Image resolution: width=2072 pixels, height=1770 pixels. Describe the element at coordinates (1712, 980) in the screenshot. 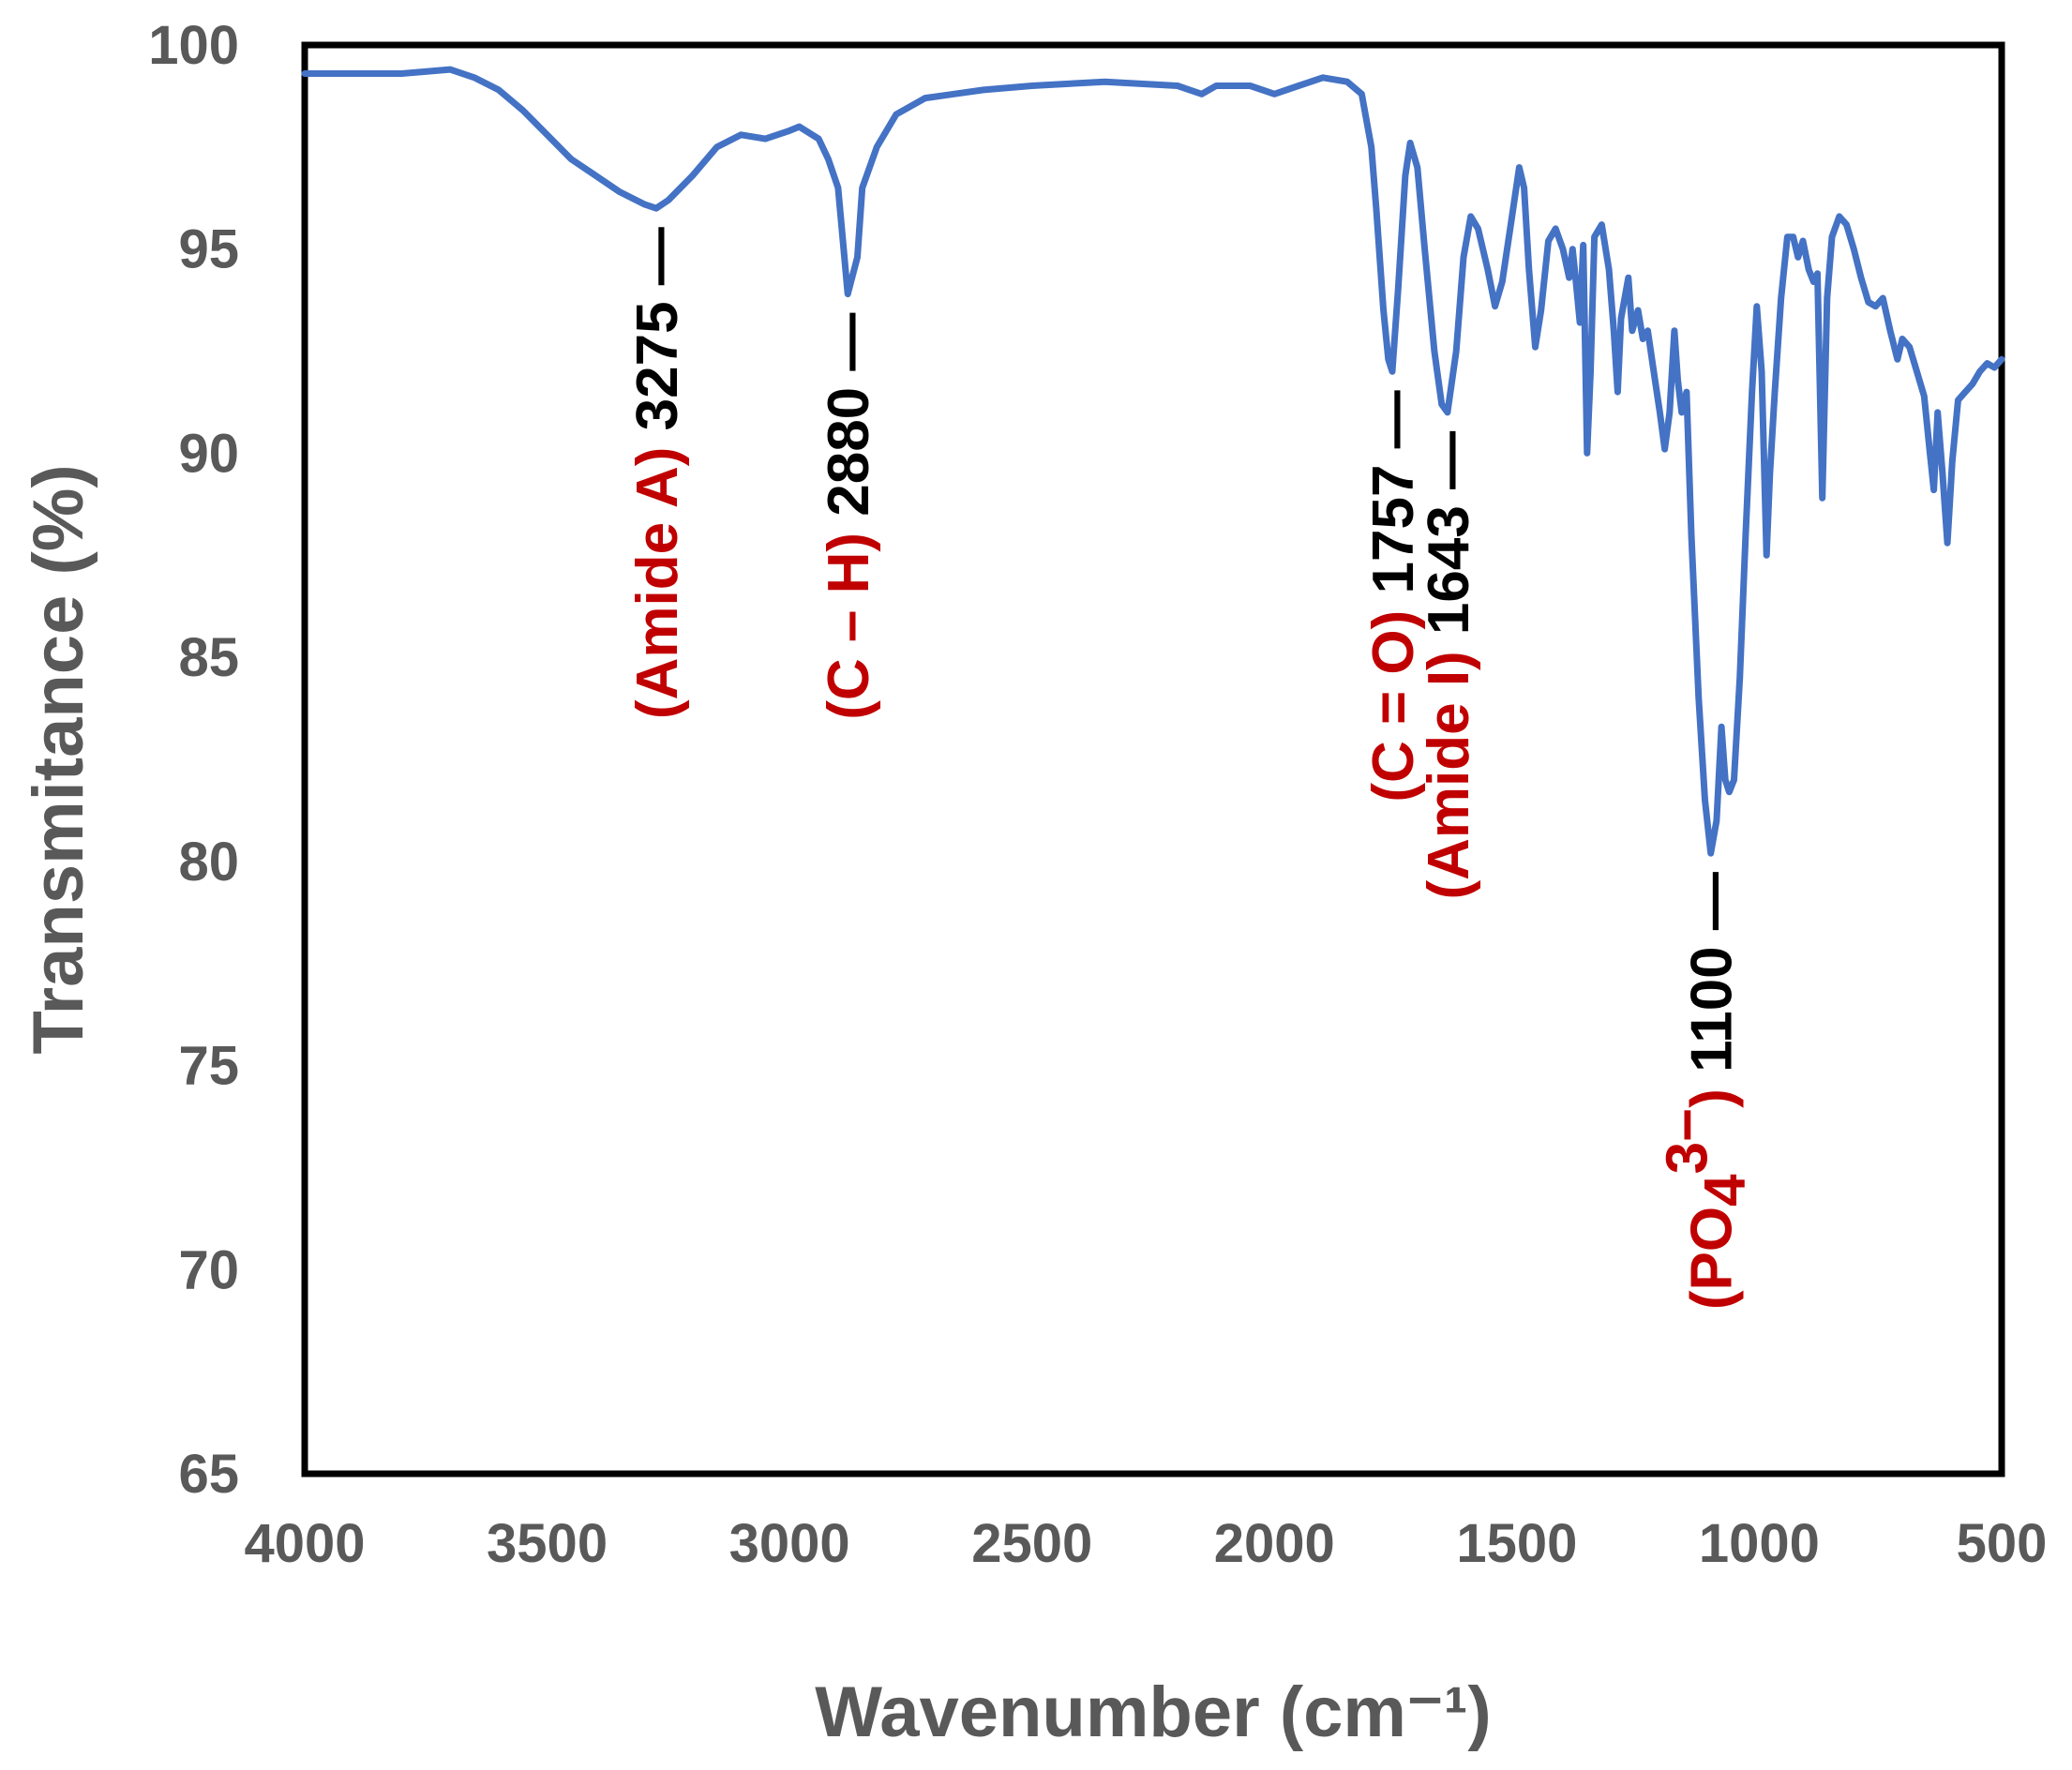

I see `peak-wavenumber: 1100 —` at that location.